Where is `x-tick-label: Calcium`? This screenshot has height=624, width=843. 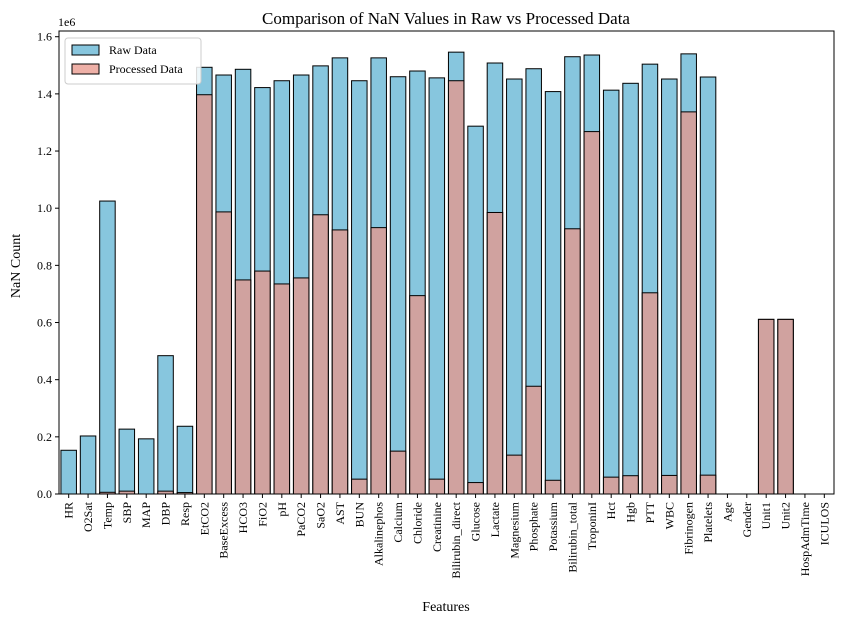 x-tick-label: Calcium is located at coordinates (398, 521).